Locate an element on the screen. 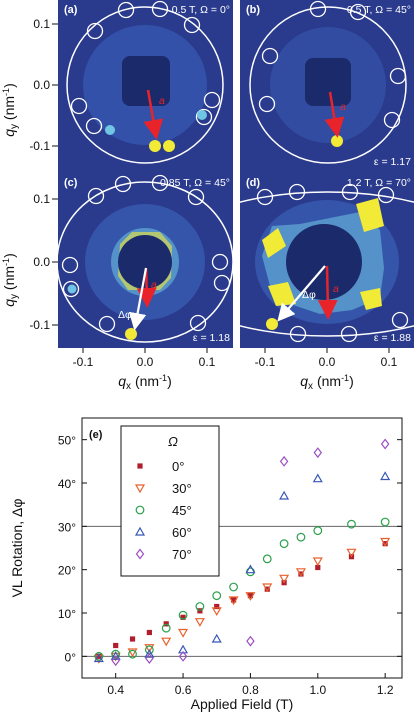 This screenshot has width=416, height=716. legend-label: 45° is located at coordinates (182, 510).